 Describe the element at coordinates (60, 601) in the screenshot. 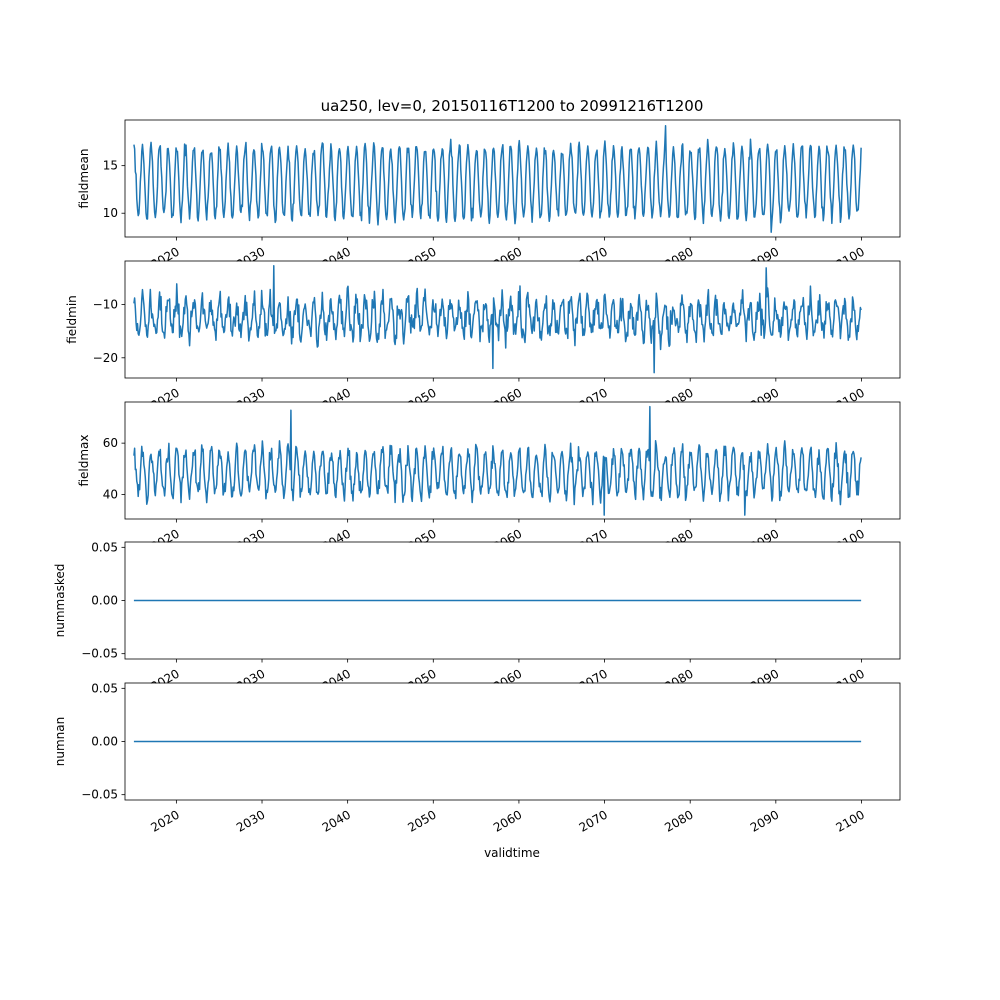

I see `y-axis-label: nummasked` at that location.